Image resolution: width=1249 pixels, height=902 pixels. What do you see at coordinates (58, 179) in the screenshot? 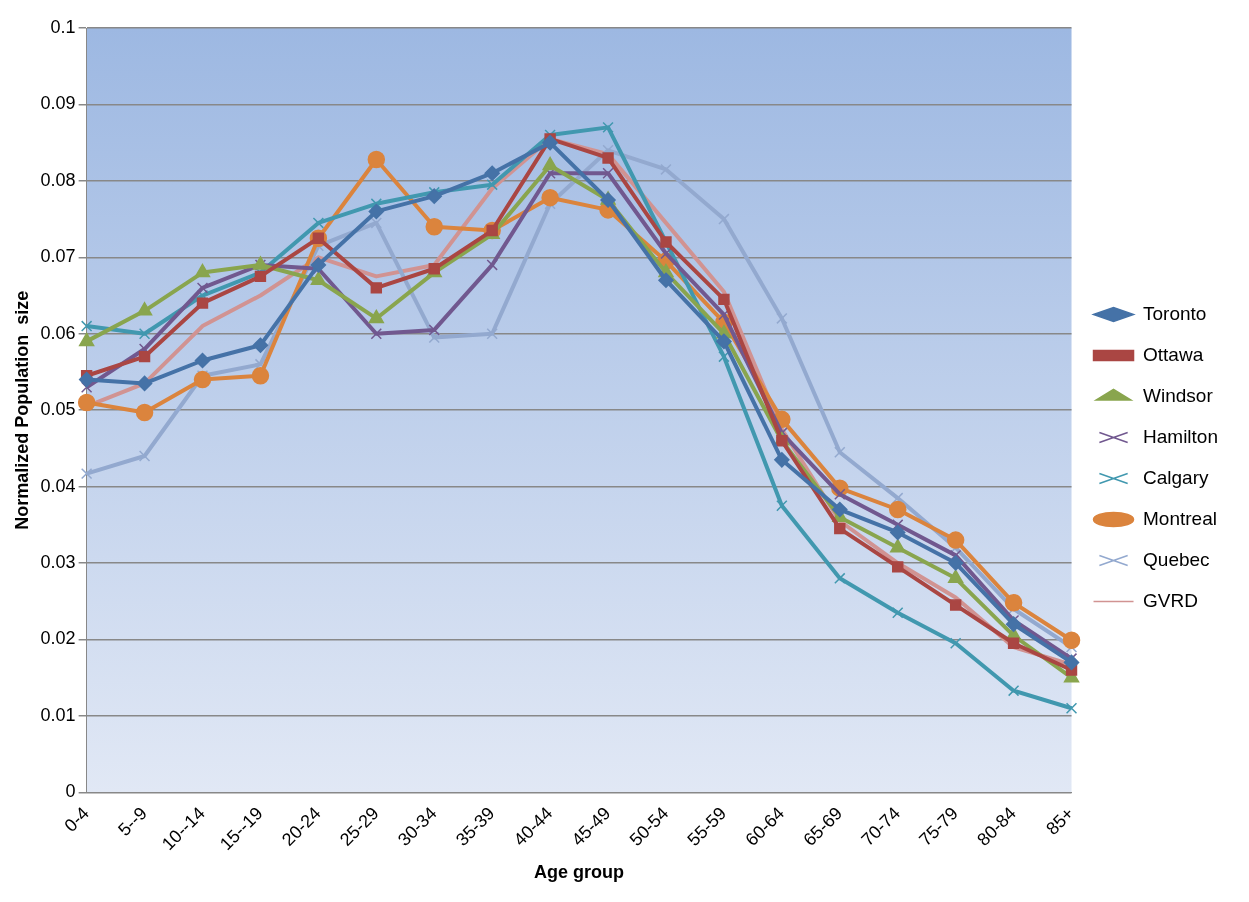
I see `y-tick-label: 0.08` at bounding box center [58, 179].